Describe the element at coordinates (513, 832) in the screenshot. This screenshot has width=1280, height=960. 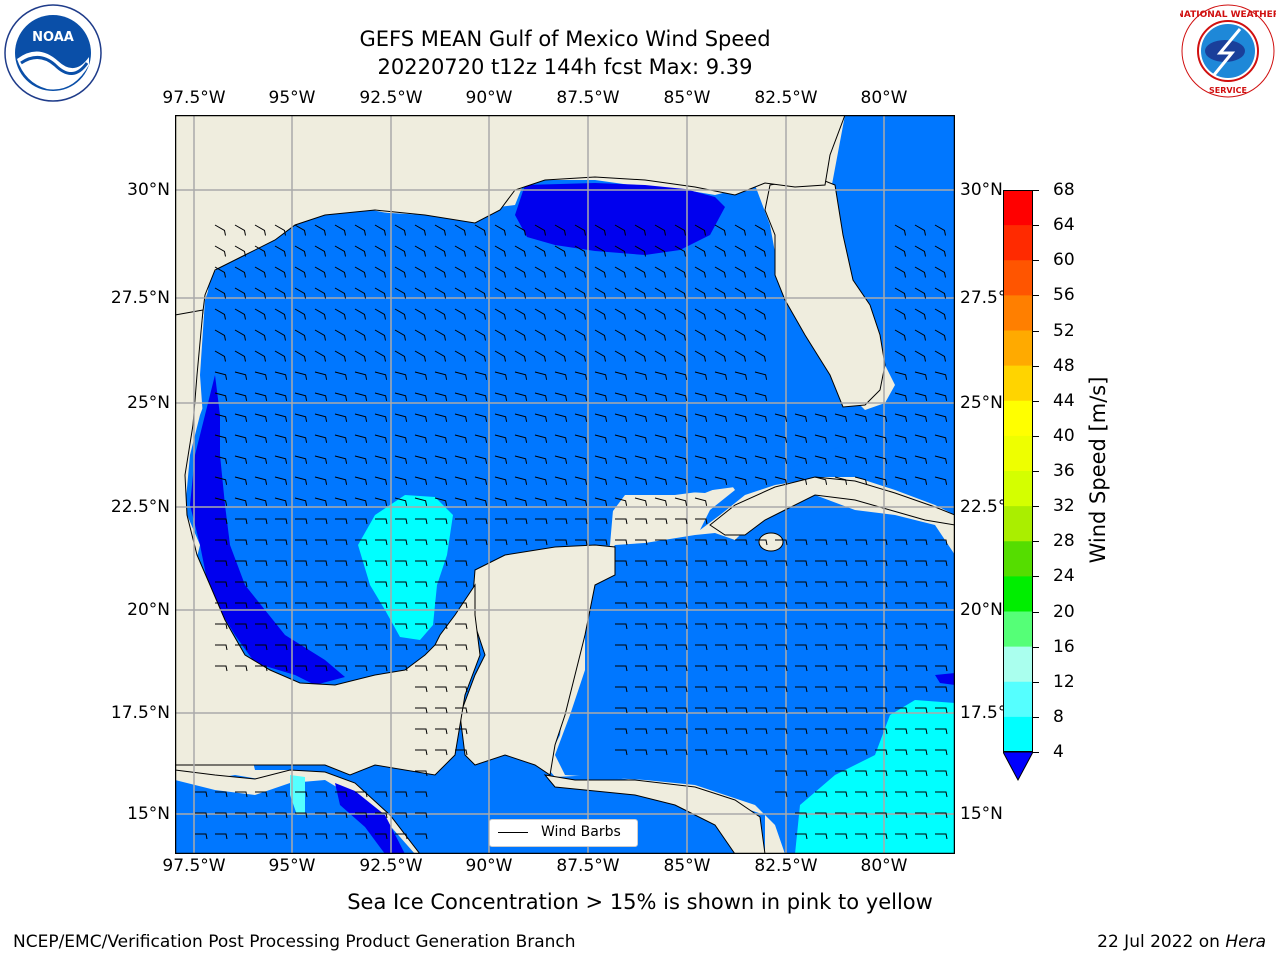
I see `wind-barb-legend-line` at that location.